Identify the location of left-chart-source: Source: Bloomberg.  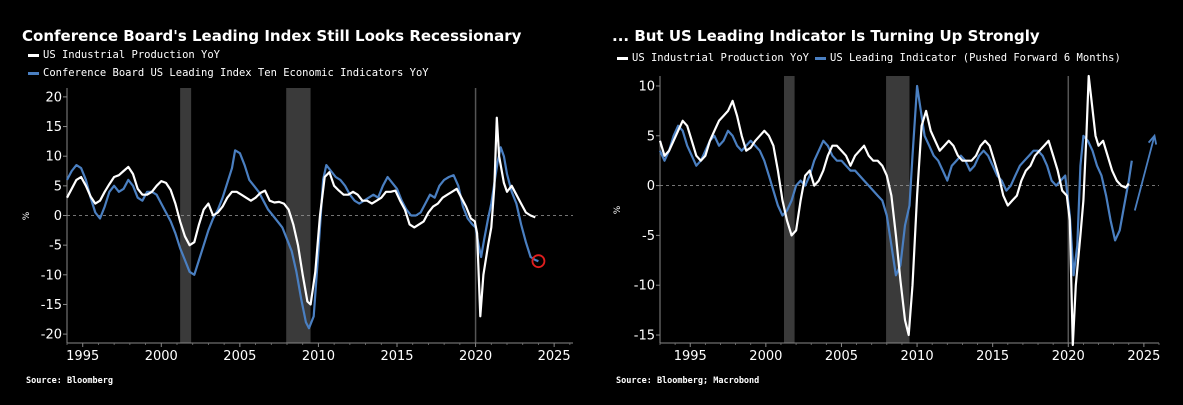
(69, 381).